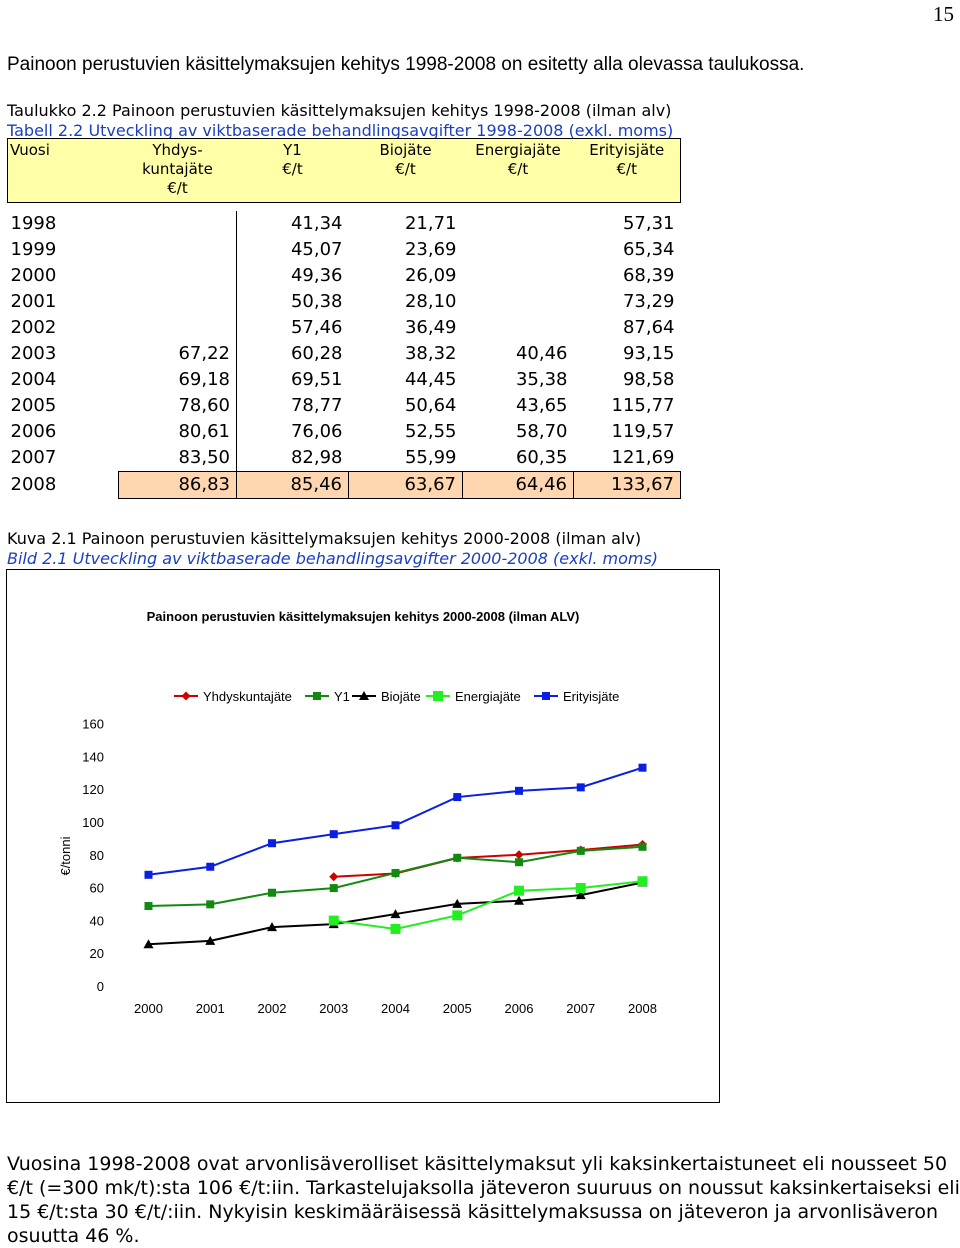  What do you see at coordinates (344, 406) in the screenshot?
I see `table-row: 2005 78,60 78,77 50,64 43,65 115,77` at bounding box center [344, 406].